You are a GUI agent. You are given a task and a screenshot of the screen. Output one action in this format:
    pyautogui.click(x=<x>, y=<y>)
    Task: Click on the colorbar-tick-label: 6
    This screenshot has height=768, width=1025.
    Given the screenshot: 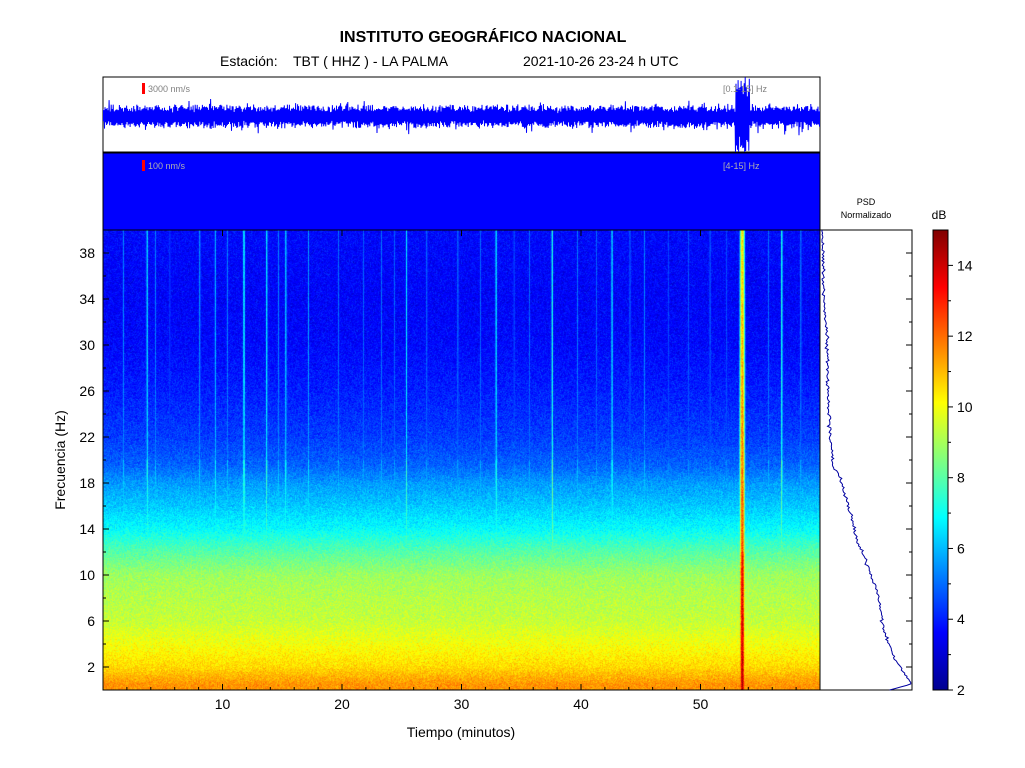 What is the action you would take?
    pyautogui.click(x=961, y=548)
    